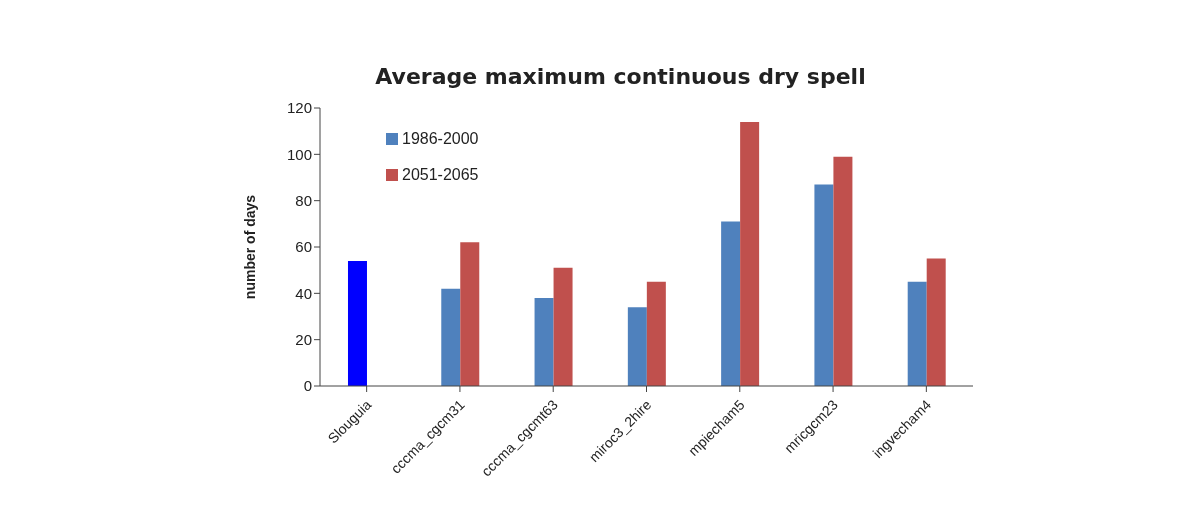  What do you see at coordinates (303, 293) in the screenshot?
I see `y-tick-label: 40` at bounding box center [303, 293].